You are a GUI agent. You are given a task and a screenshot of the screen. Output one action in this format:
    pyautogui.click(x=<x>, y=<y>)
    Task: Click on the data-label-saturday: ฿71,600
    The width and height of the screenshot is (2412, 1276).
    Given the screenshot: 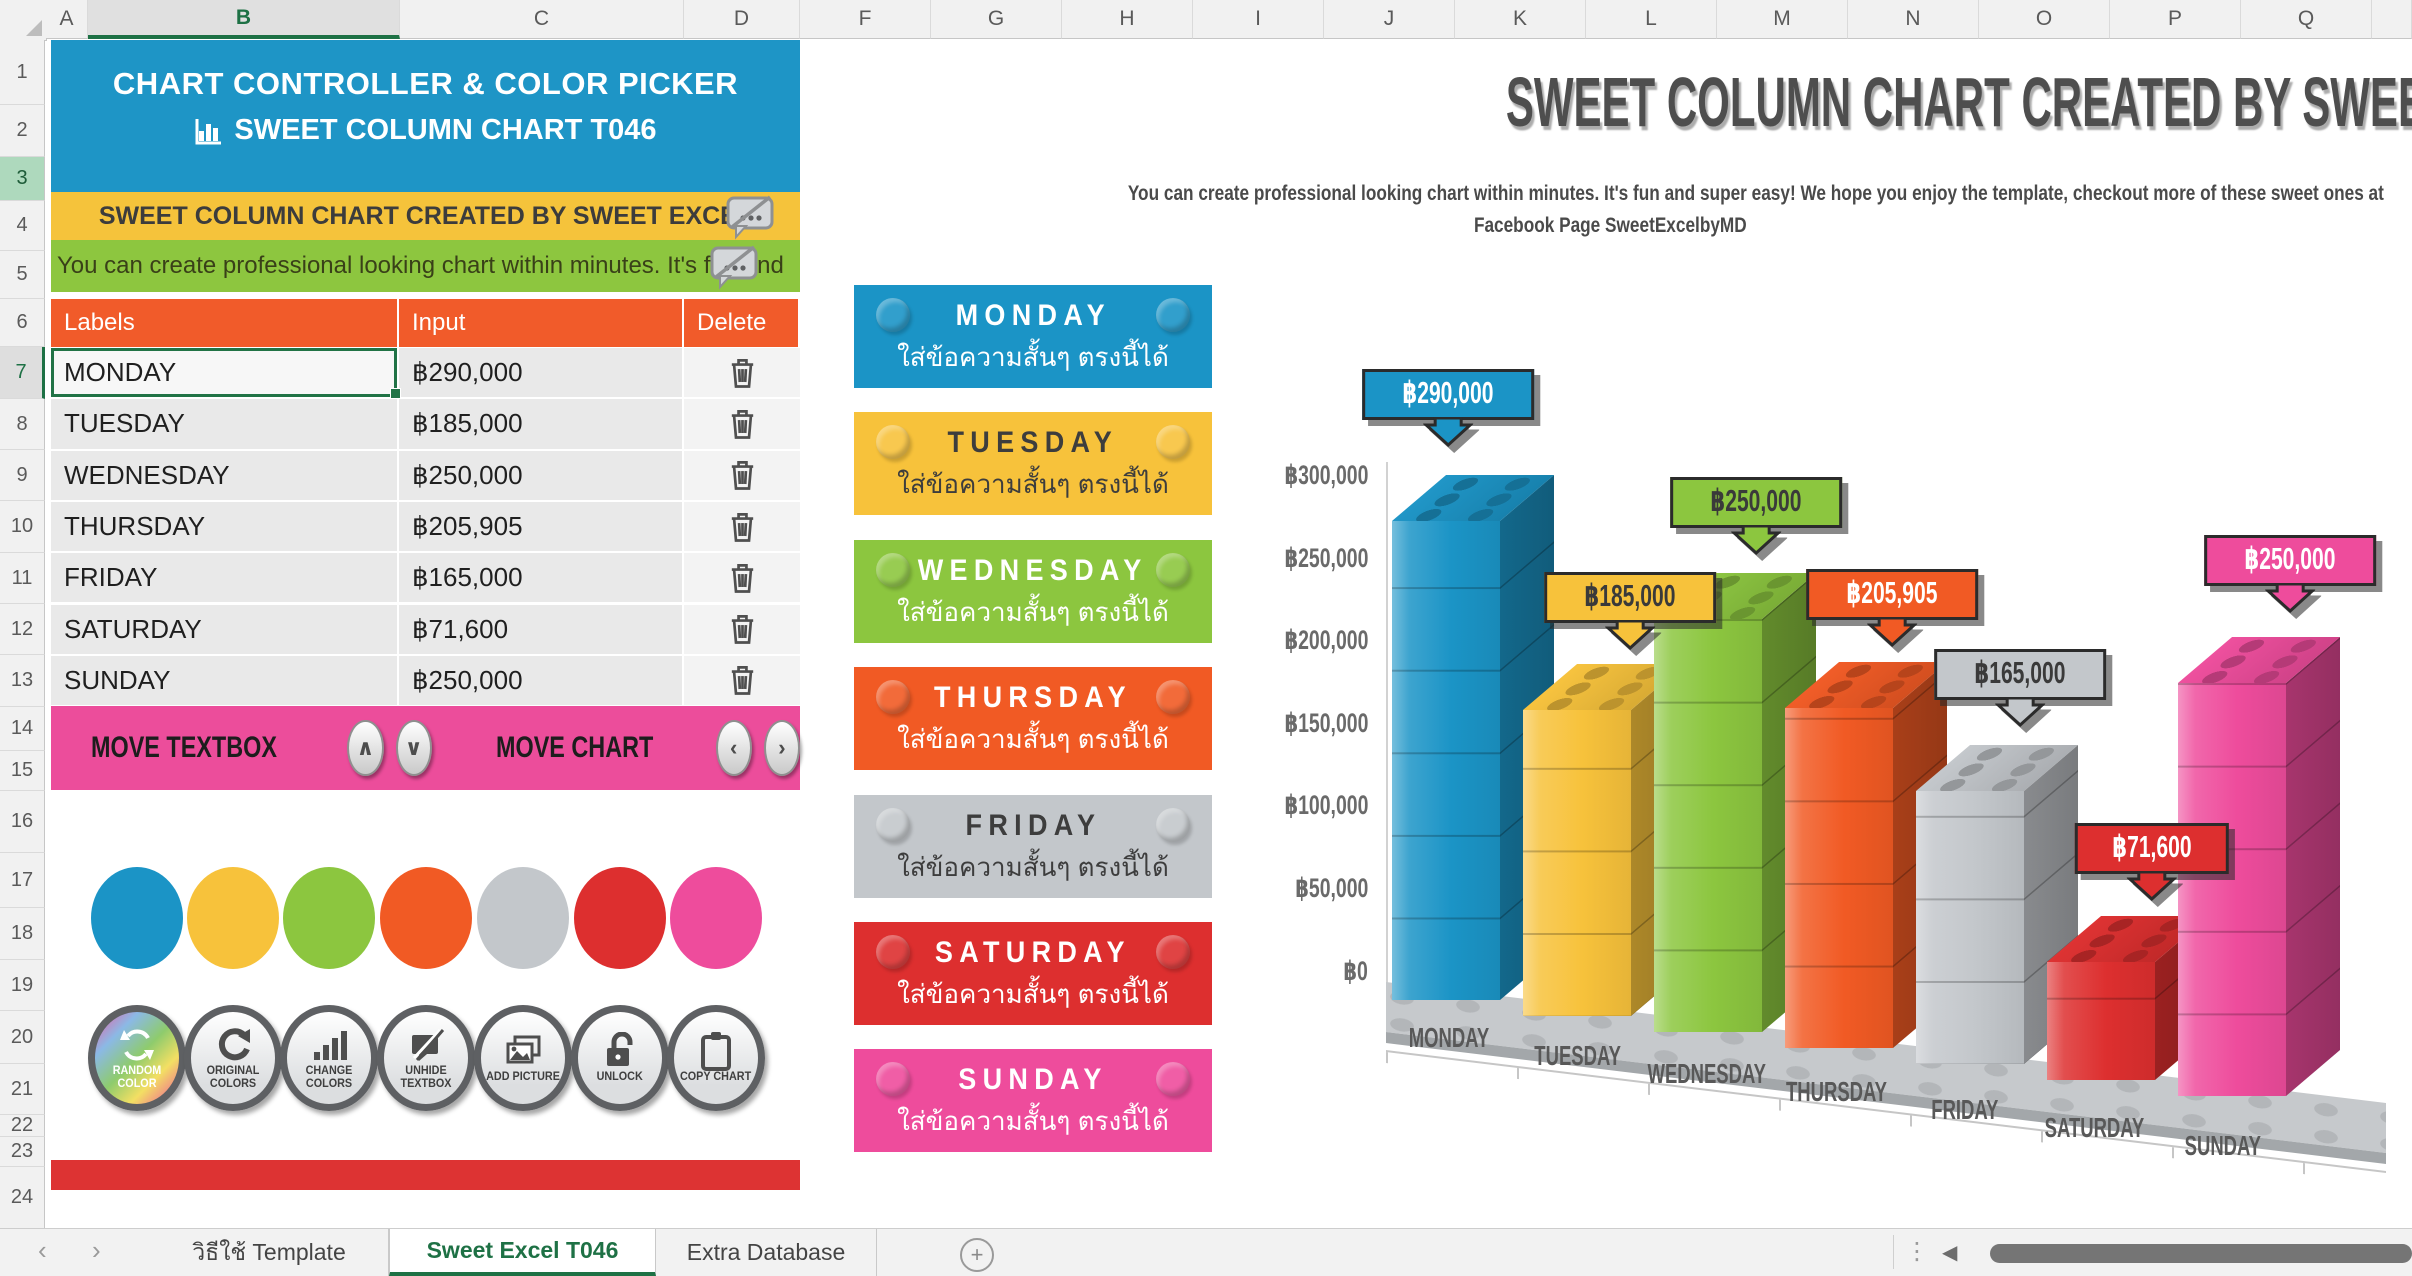 What is the action you would take?
    pyautogui.click(x=2152, y=862)
    